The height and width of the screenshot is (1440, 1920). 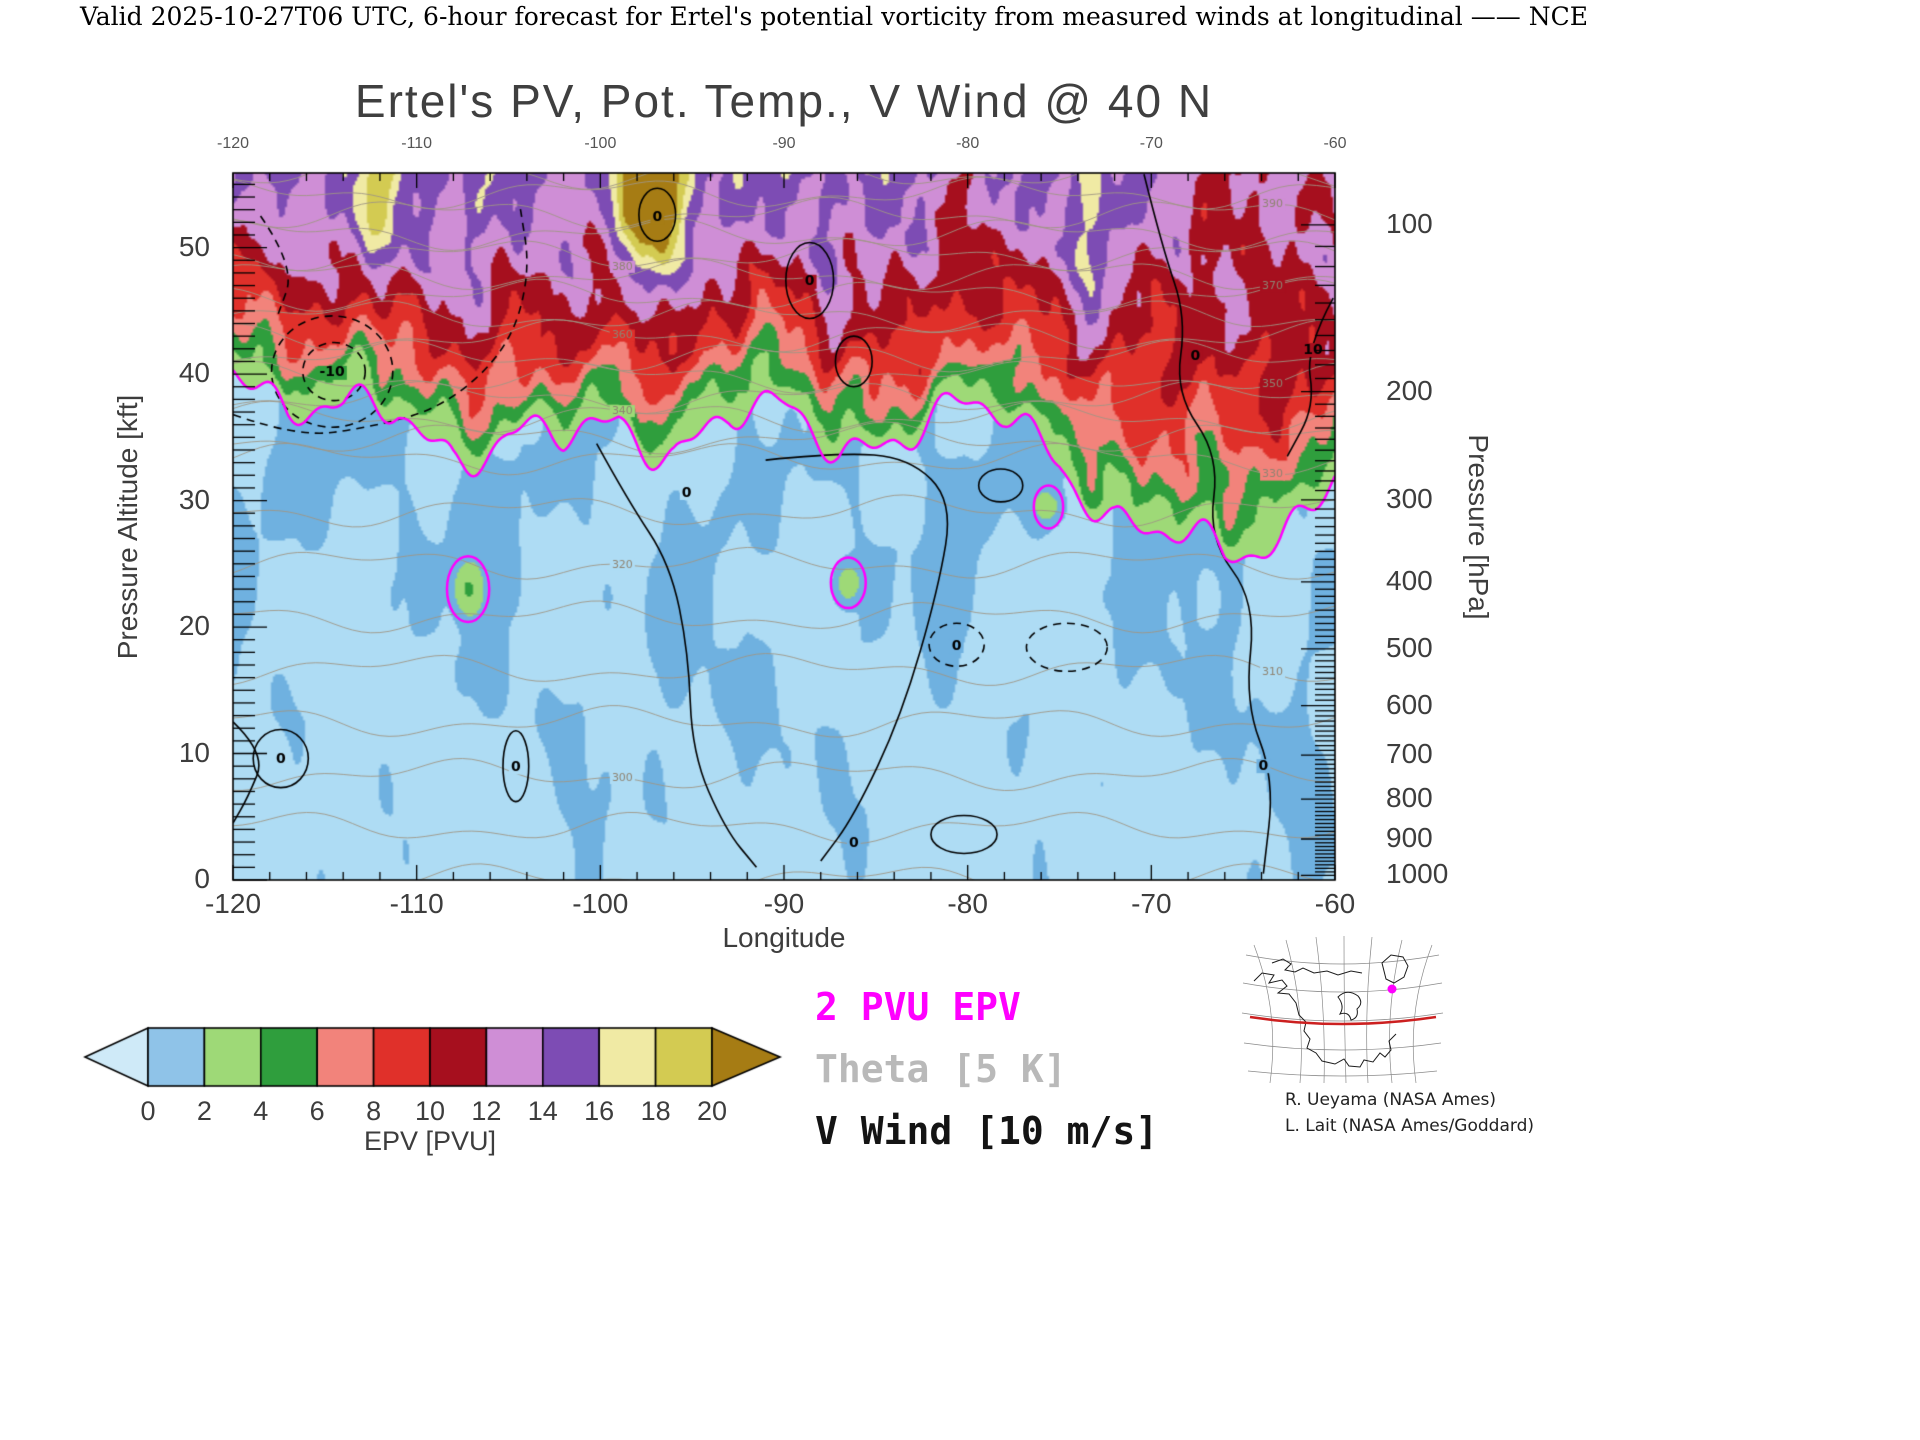 What do you see at coordinates (1409, 223) in the screenshot?
I see `y-right-tick-label: 100` at bounding box center [1409, 223].